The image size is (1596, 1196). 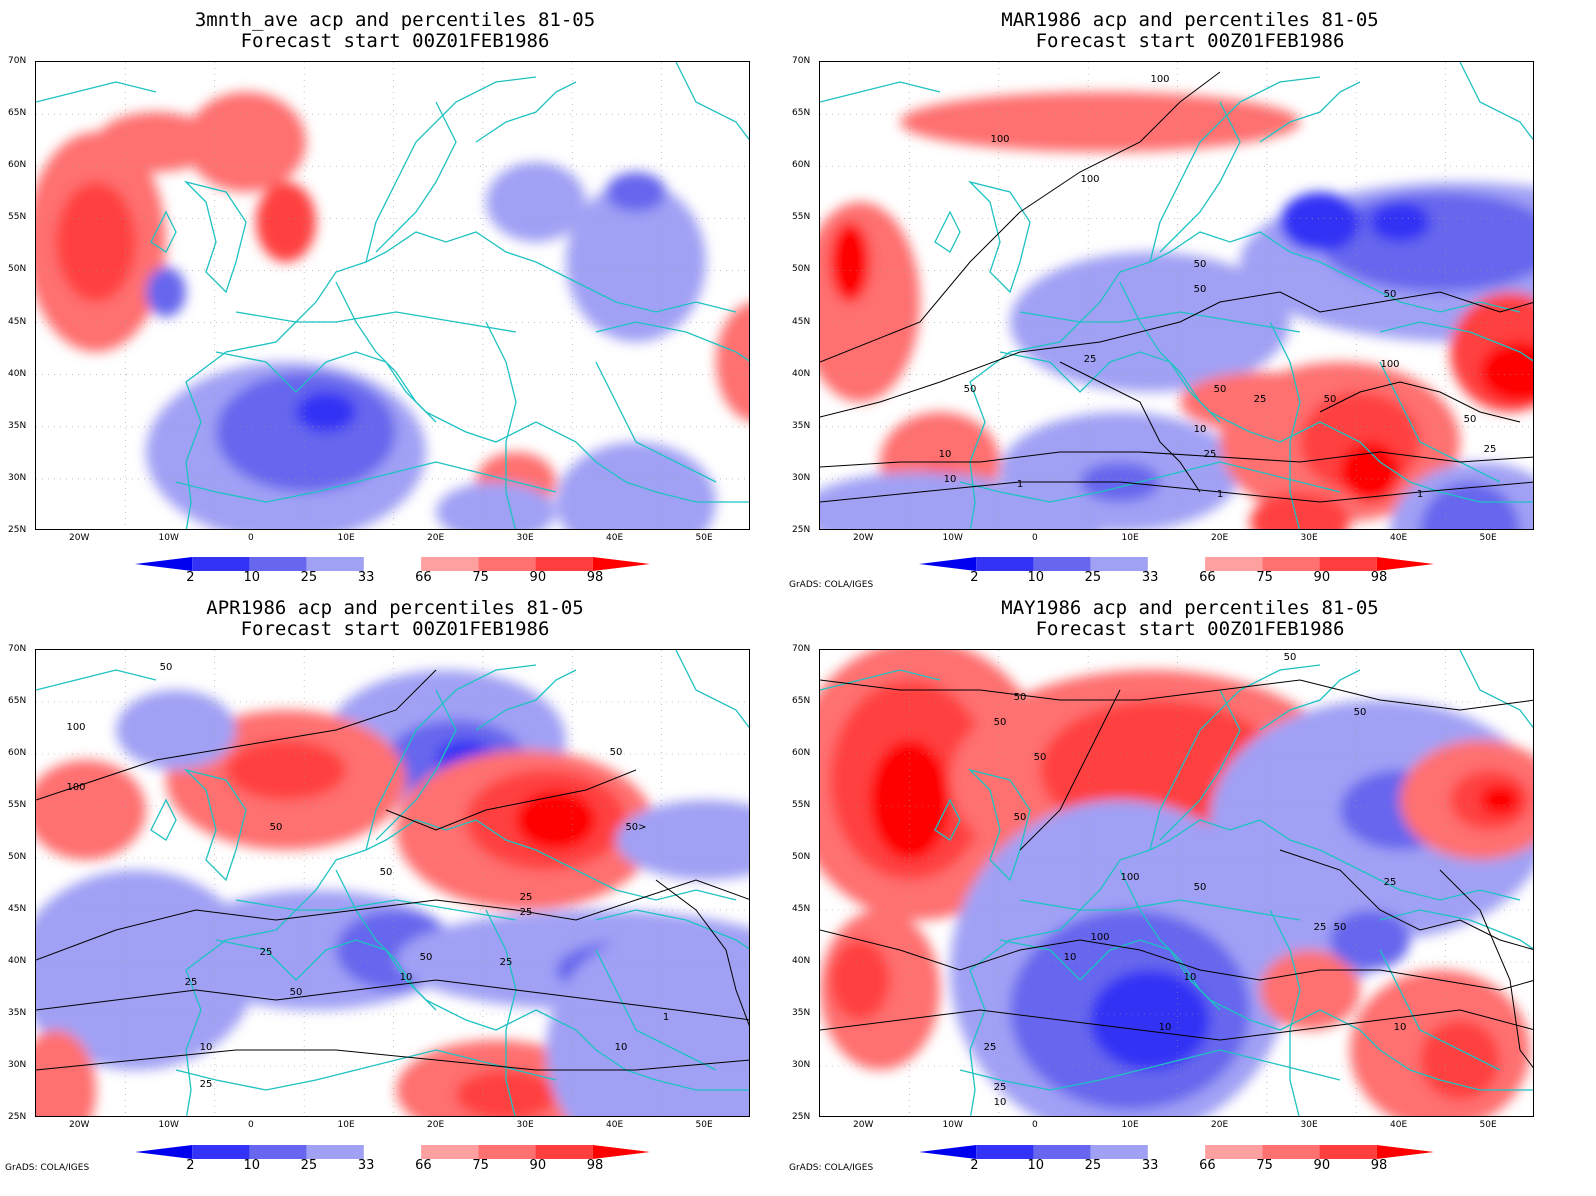 What do you see at coordinates (164, 564) in the screenshot?
I see `colorbar-arrow-left` at bounding box center [164, 564].